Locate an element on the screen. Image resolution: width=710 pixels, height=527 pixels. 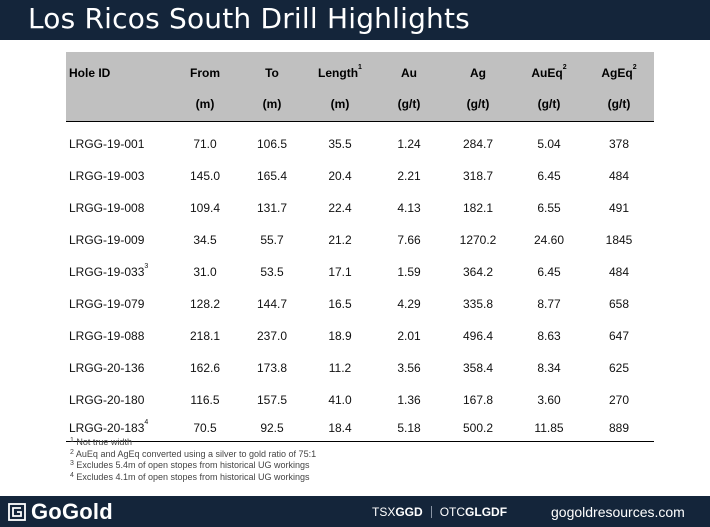
table-cell: 31.0 is located at coordinates (205, 272).